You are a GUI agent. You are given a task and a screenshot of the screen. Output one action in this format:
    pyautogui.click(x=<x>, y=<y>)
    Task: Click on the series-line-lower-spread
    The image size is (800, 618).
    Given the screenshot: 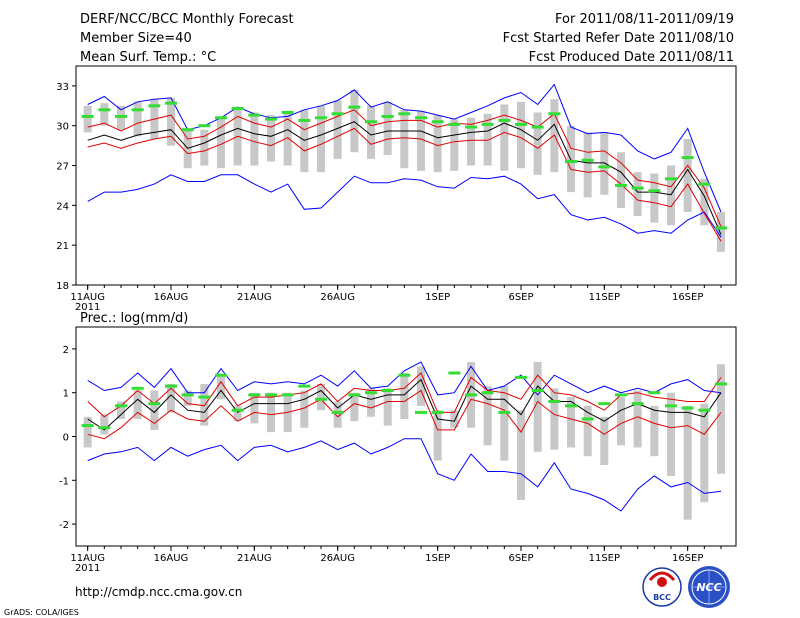 What is the action you would take?
    pyautogui.click(x=404, y=414)
    